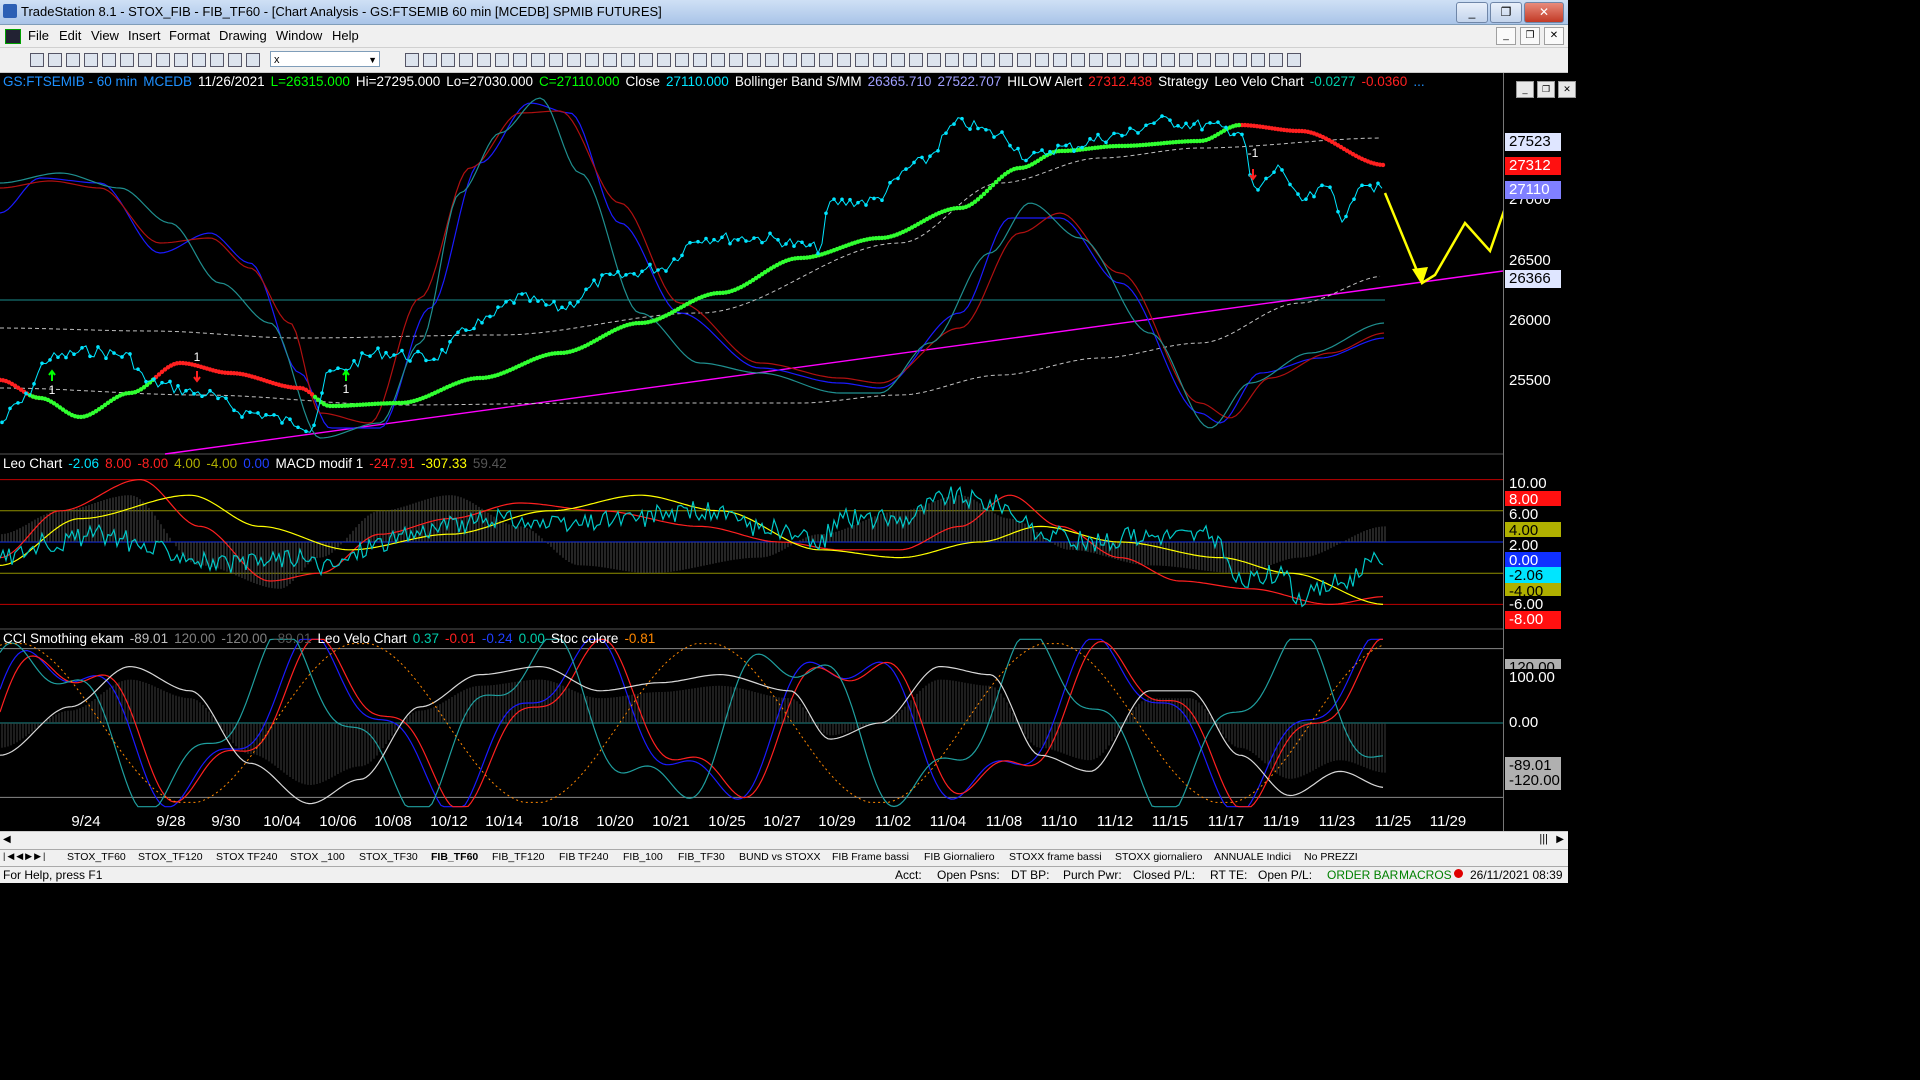 This screenshot has height=1080, width=1920. What do you see at coordinates (1560, 839) in the screenshot?
I see `scroll-right-icon: ▶` at bounding box center [1560, 839].